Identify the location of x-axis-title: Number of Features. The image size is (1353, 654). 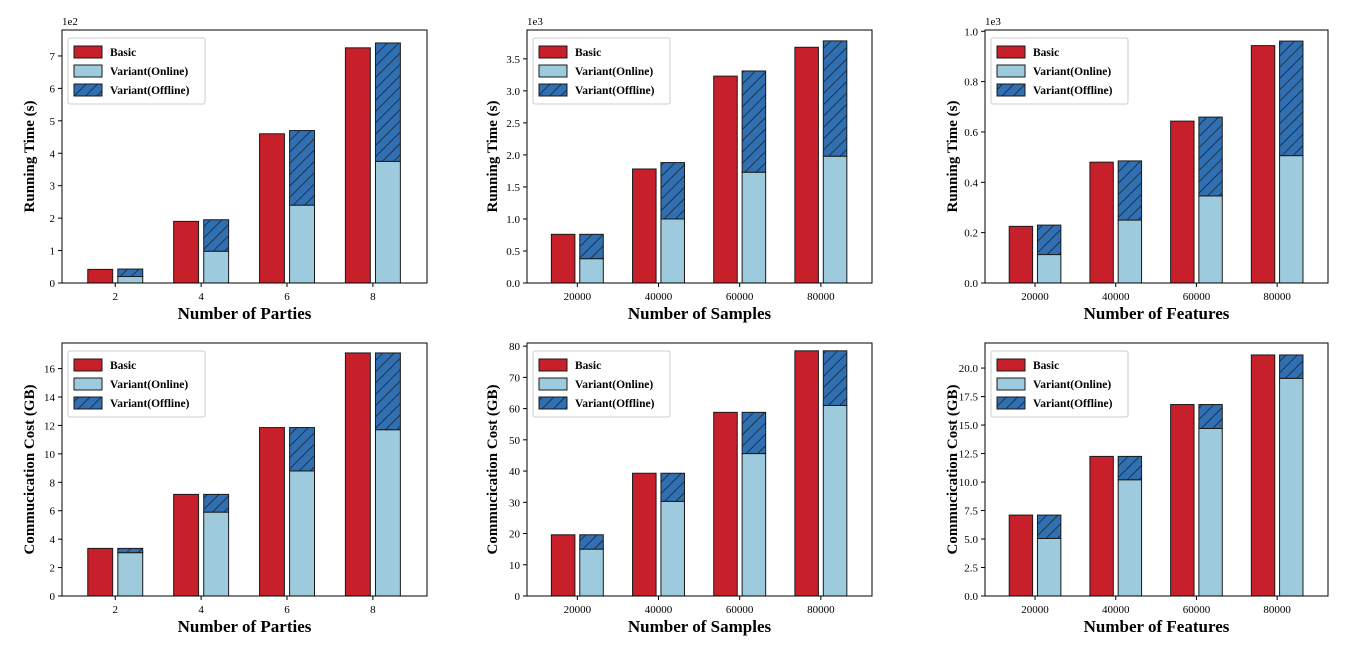
(1157, 313).